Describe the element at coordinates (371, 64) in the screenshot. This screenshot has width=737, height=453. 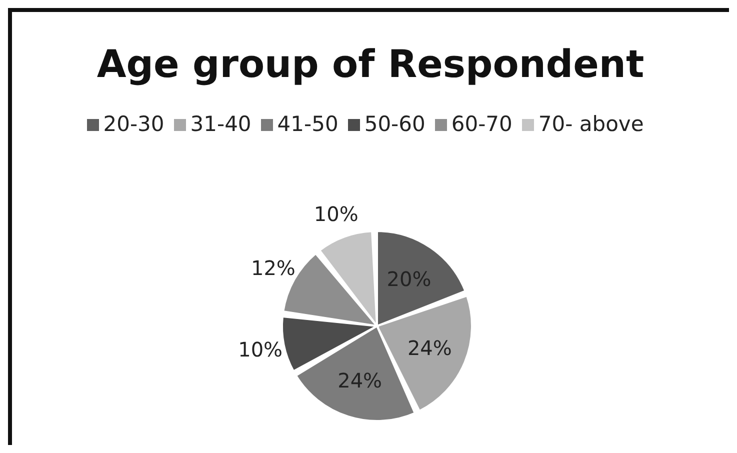
I see `chart-title: Age group of Respondent` at that location.